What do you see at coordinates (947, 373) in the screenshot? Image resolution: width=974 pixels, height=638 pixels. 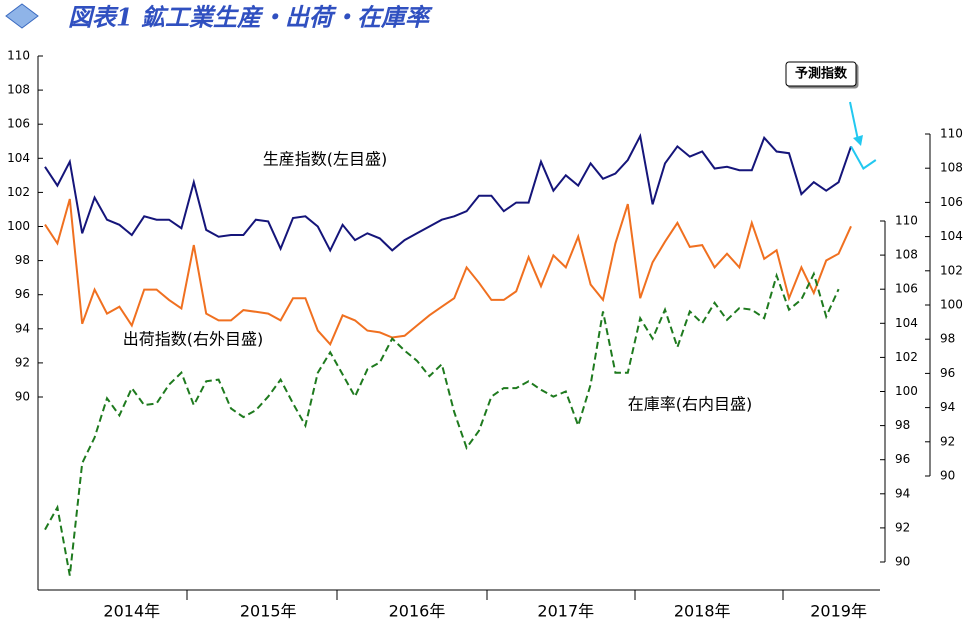 I see `y2-tick-label: 96` at bounding box center [947, 373].